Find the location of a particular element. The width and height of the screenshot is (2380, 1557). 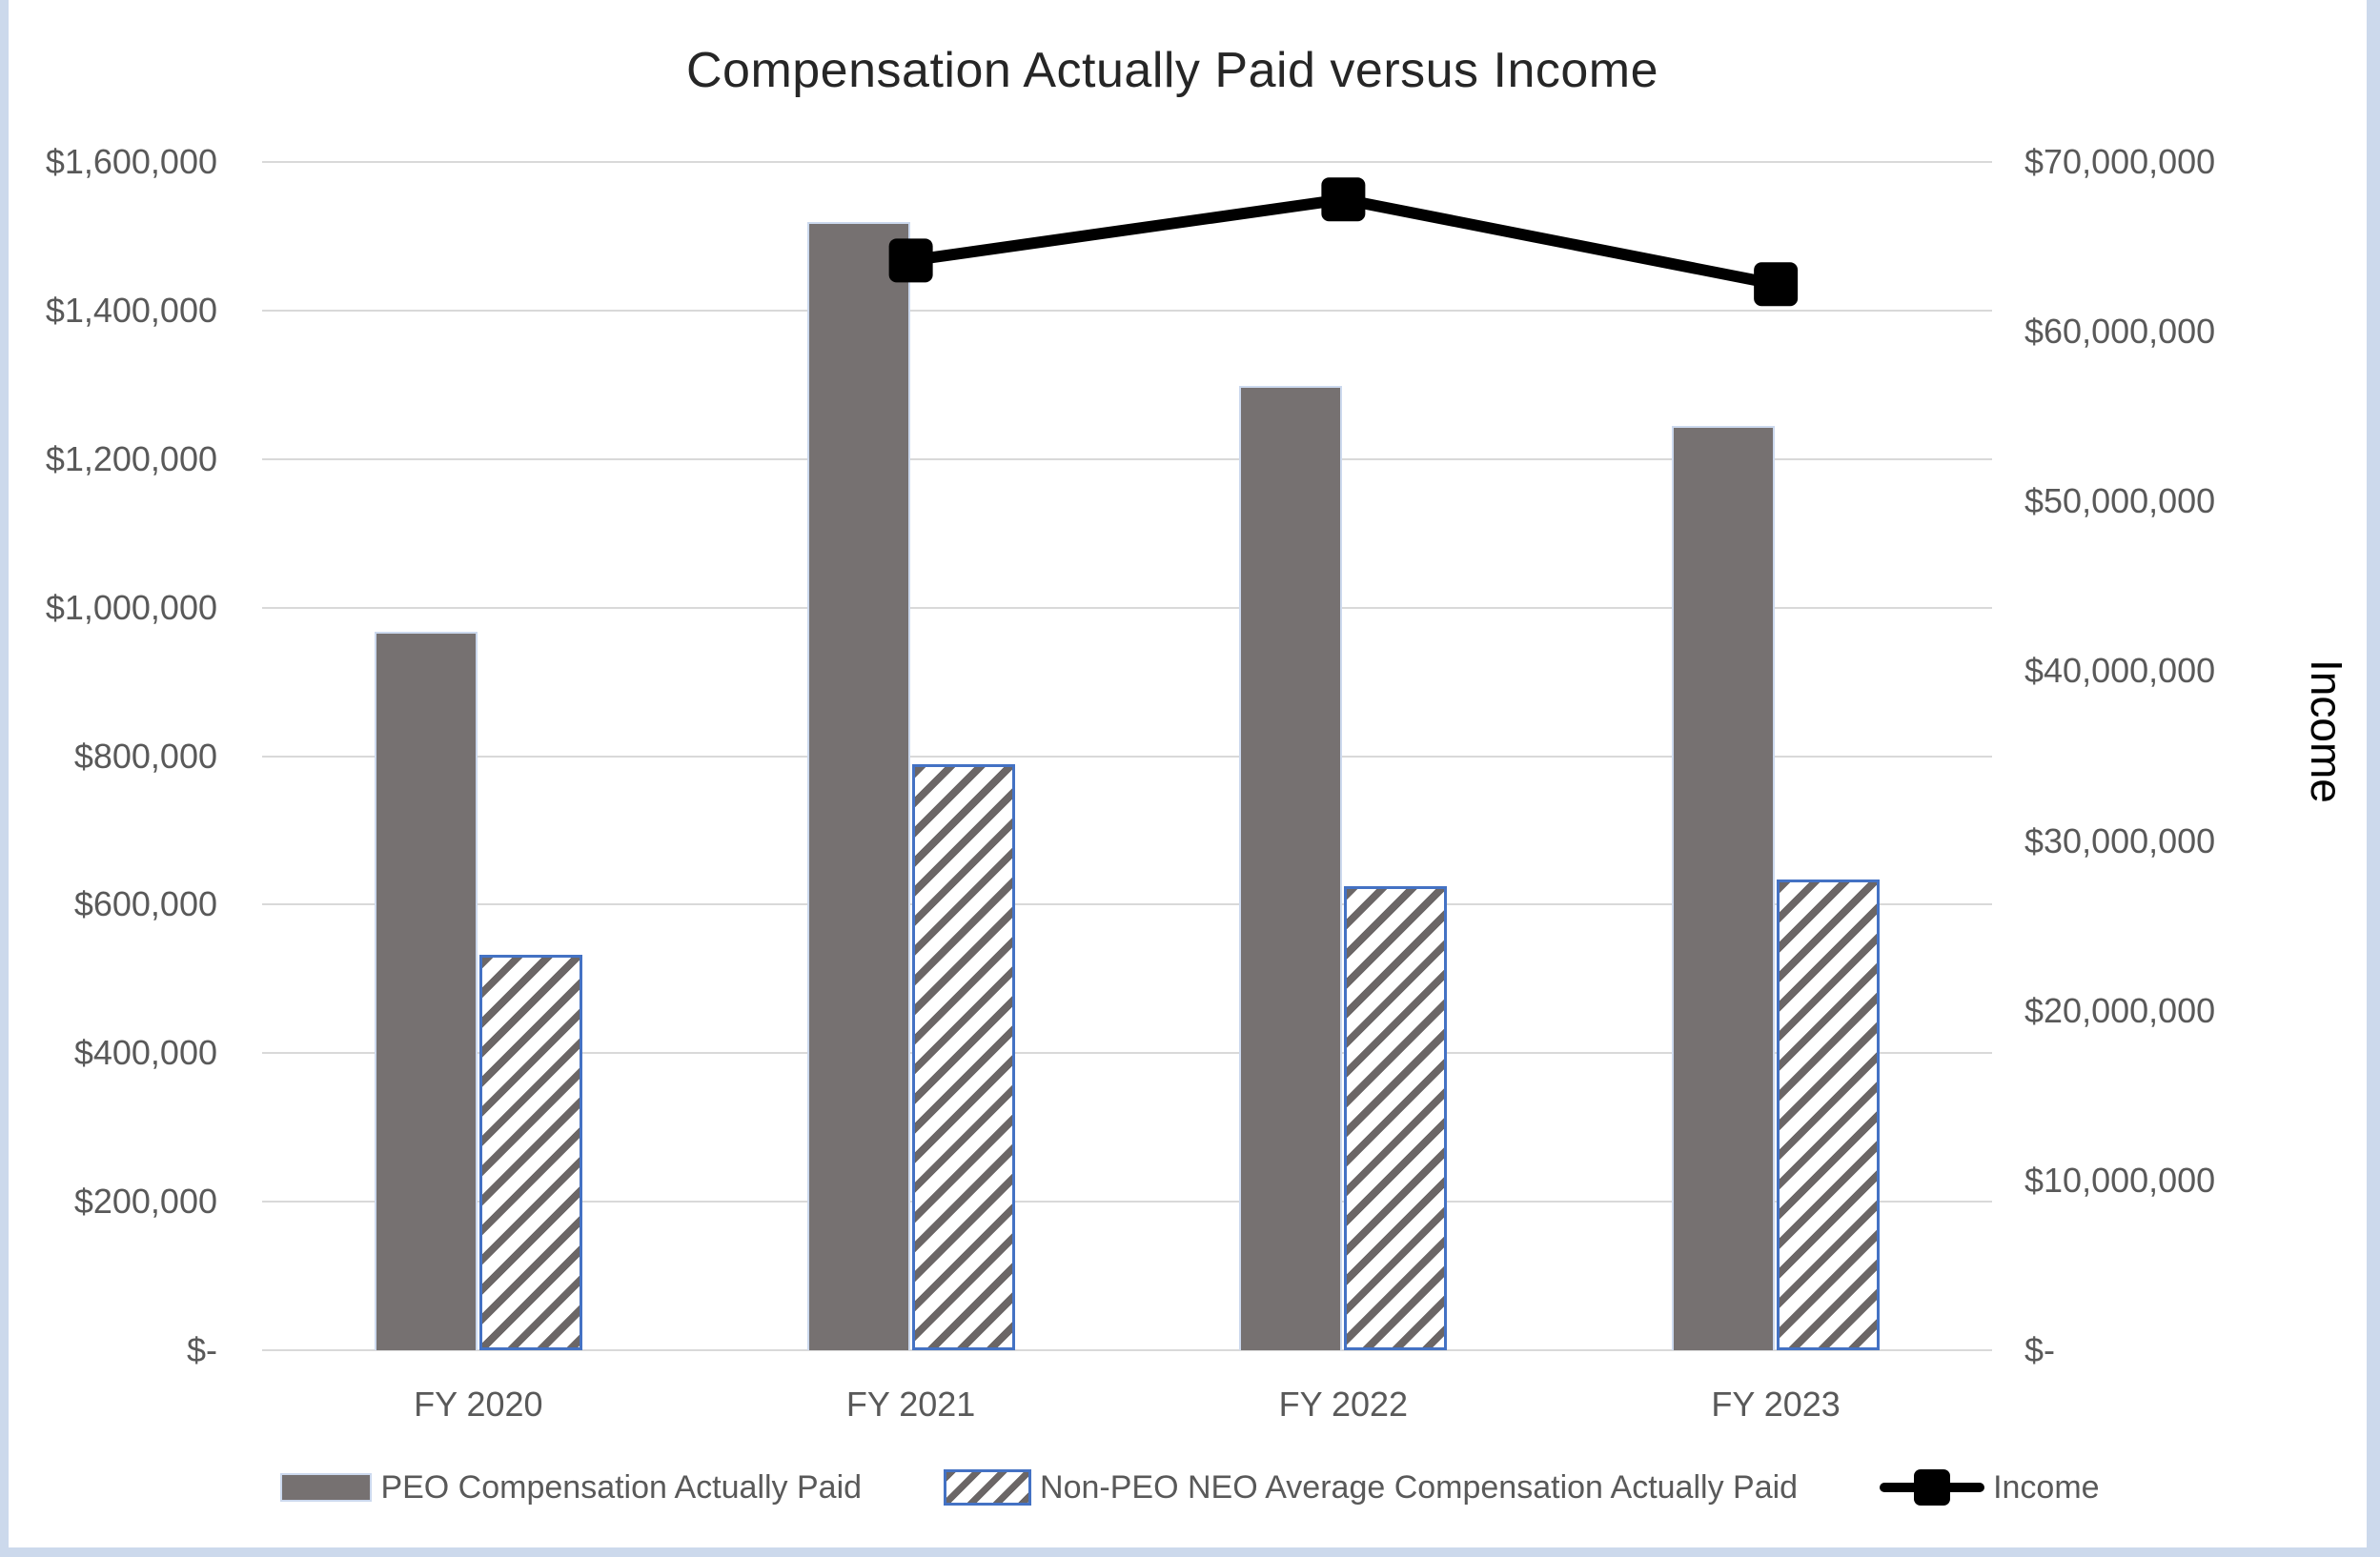

right-axis-label-20000000: $20,000,000 is located at coordinates (2120, 1010).